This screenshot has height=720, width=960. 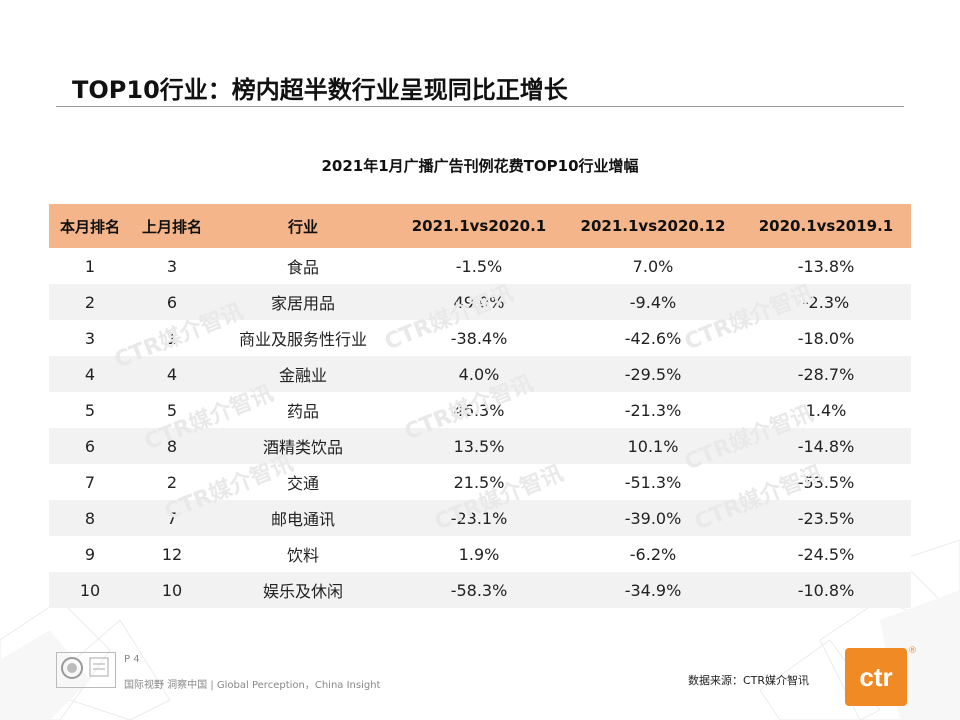 What do you see at coordinates (303, 554) in the screenshot?
I see `table-cell: 饮料` at bounding box center [303, 554].